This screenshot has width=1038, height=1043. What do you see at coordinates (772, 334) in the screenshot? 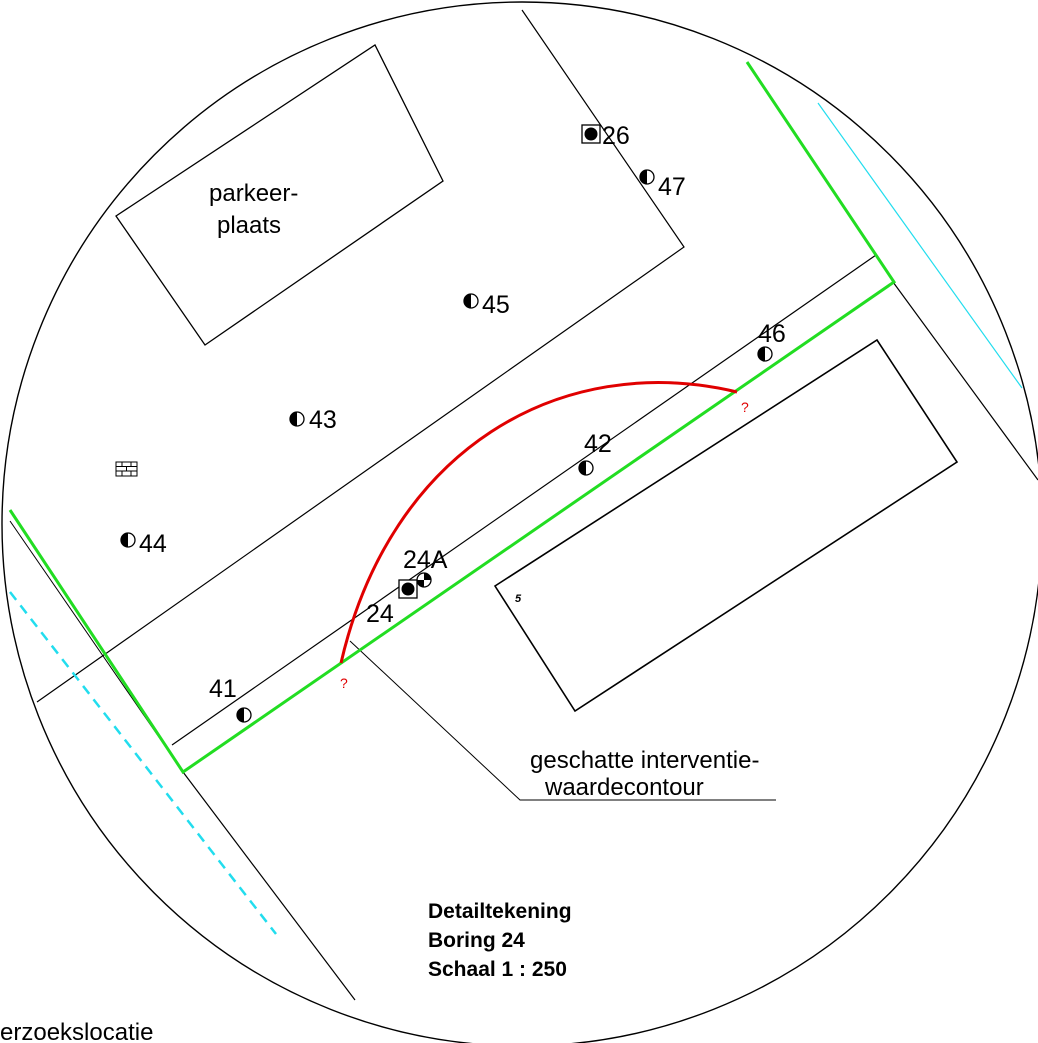
I see `borehole-46-label: 46` at bounding box center [772, 334].